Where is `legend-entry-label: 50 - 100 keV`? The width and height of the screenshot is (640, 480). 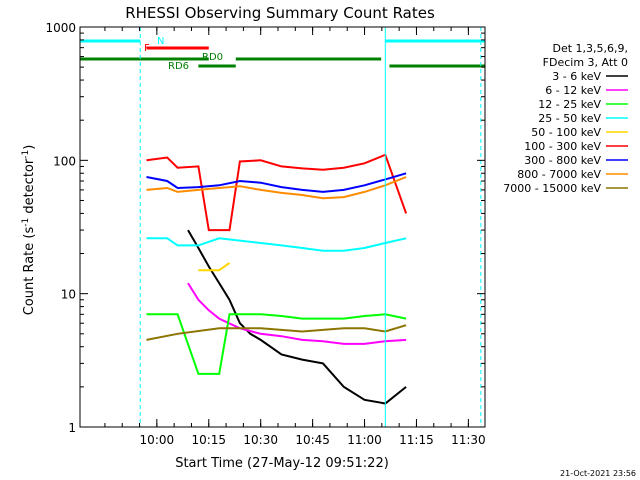 legend-entry-label: 50 - 100 keV is located at coordinates (566, 132).